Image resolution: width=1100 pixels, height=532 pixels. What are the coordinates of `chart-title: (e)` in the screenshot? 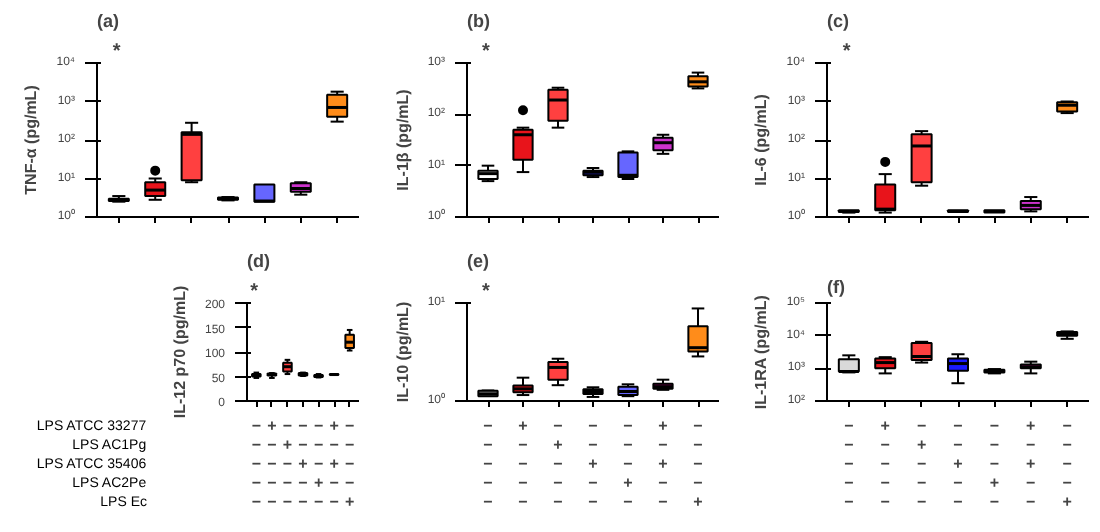 It's located at (478, 261).